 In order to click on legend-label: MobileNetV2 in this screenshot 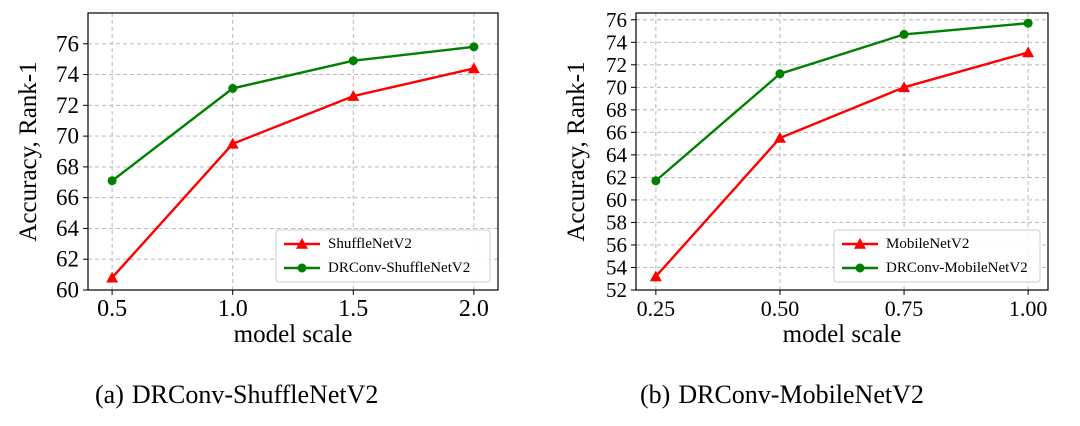, I will do `click(927, 244)`.